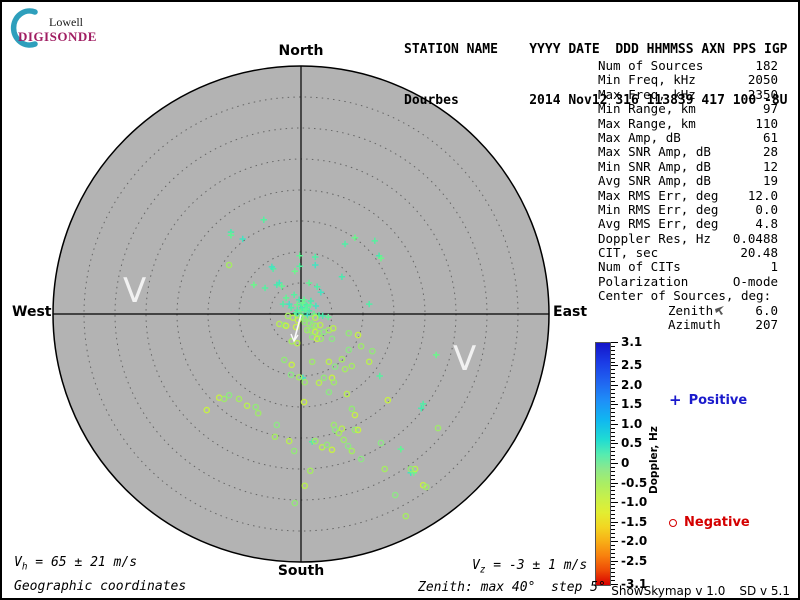 The width and height of the screenshot is (800, 600). Describe the element at coordinates (632, 404) in the screenshot. I see `colorbar-tick-label: 1.5` at that location.